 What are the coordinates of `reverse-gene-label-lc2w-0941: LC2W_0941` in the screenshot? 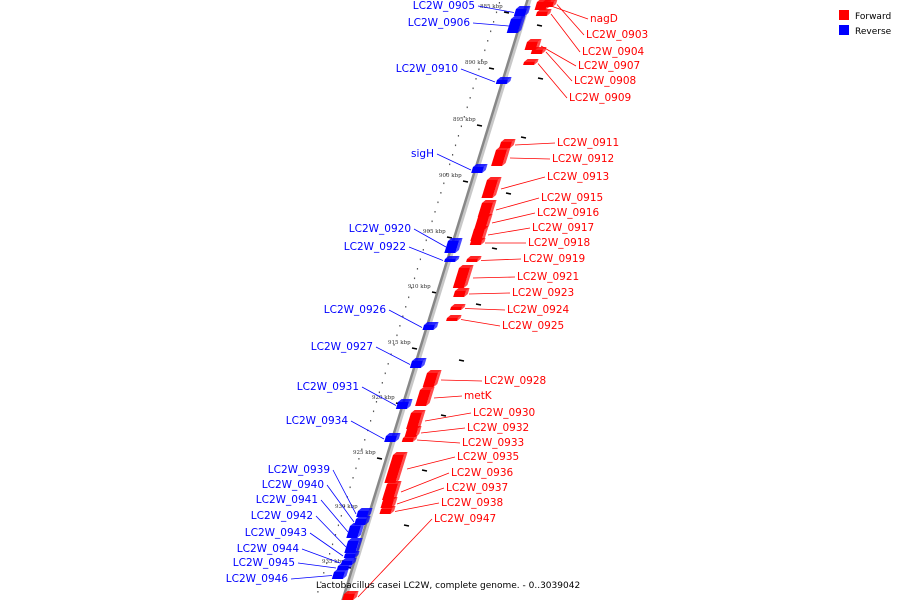 It's located at (287, 500).